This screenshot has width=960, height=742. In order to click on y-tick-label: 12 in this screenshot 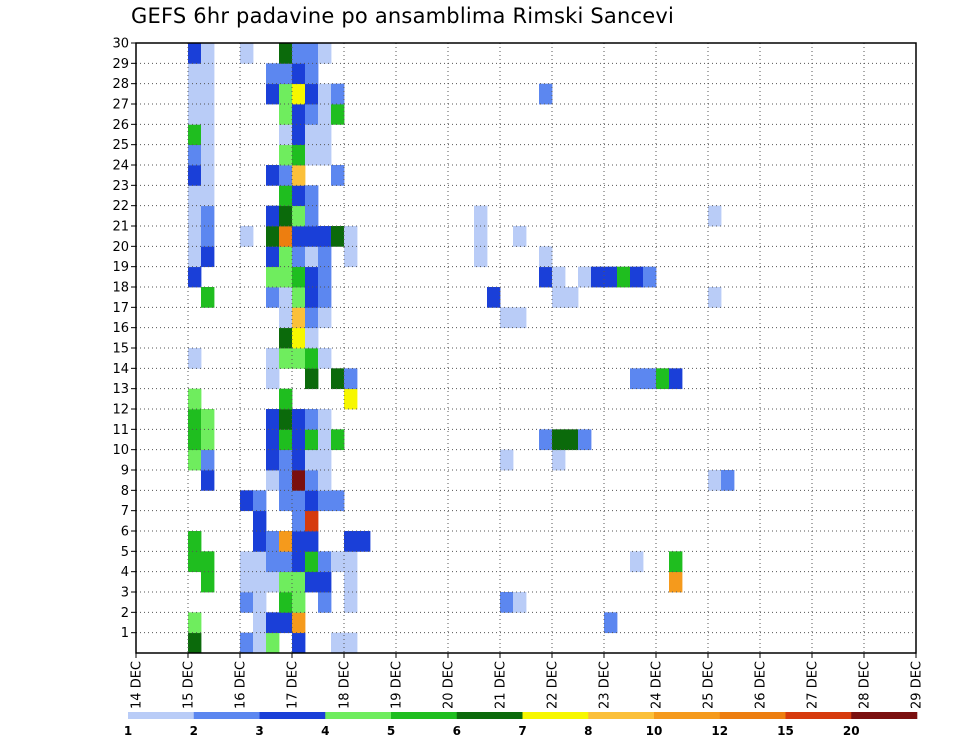, I will do `click(120, 410)`.